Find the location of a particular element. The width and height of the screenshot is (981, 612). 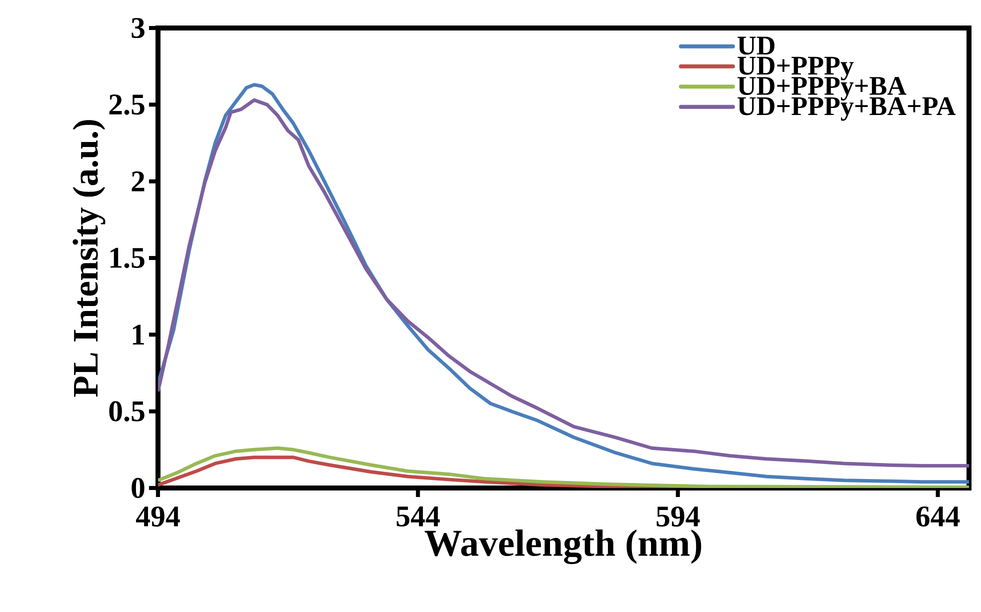

y-tick-label: 0 is located at coordinates (138, 488).